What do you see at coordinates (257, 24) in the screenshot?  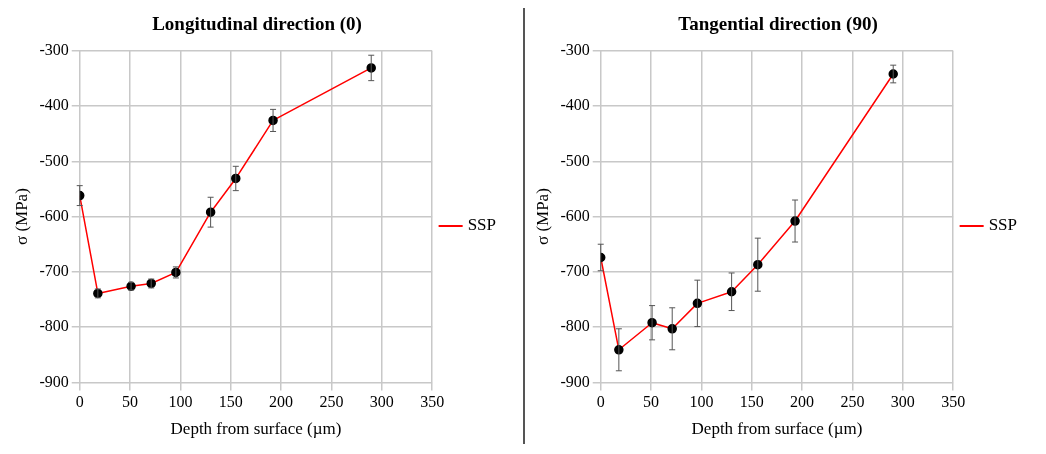 I see `chart-title: Longitudinal direction (0)` at bounding box center [257, 24].